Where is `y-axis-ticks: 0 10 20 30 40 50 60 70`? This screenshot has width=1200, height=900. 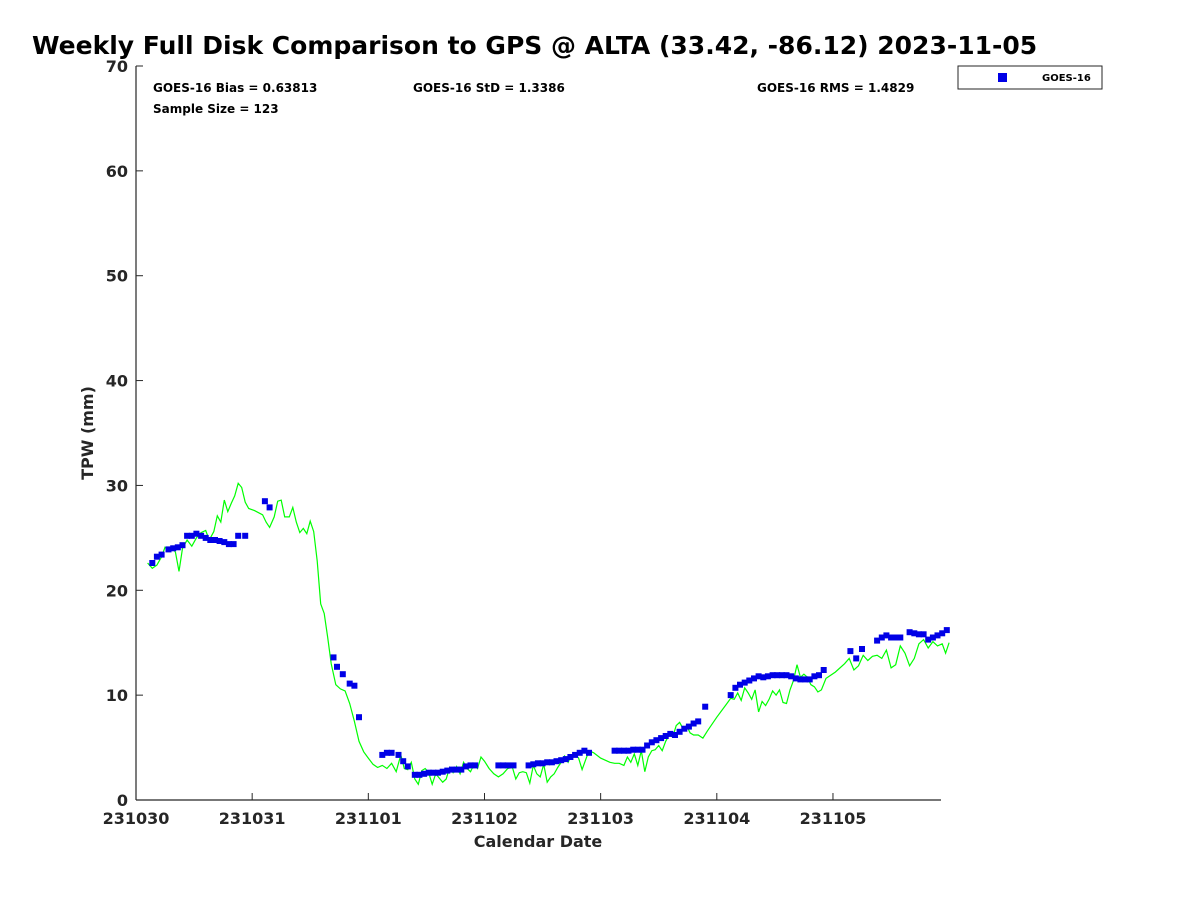 y-axis-ticks: 0 10 20 30 40 50 60 70 is located at coordinates (124, 433).